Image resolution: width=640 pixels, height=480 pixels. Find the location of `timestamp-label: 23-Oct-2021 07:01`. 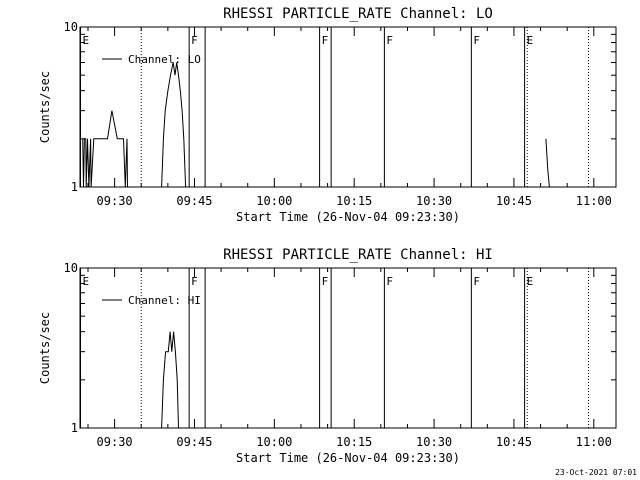

timestamp-label: 23-Oct-2021 07:01 is located at coordinates (596, 472).